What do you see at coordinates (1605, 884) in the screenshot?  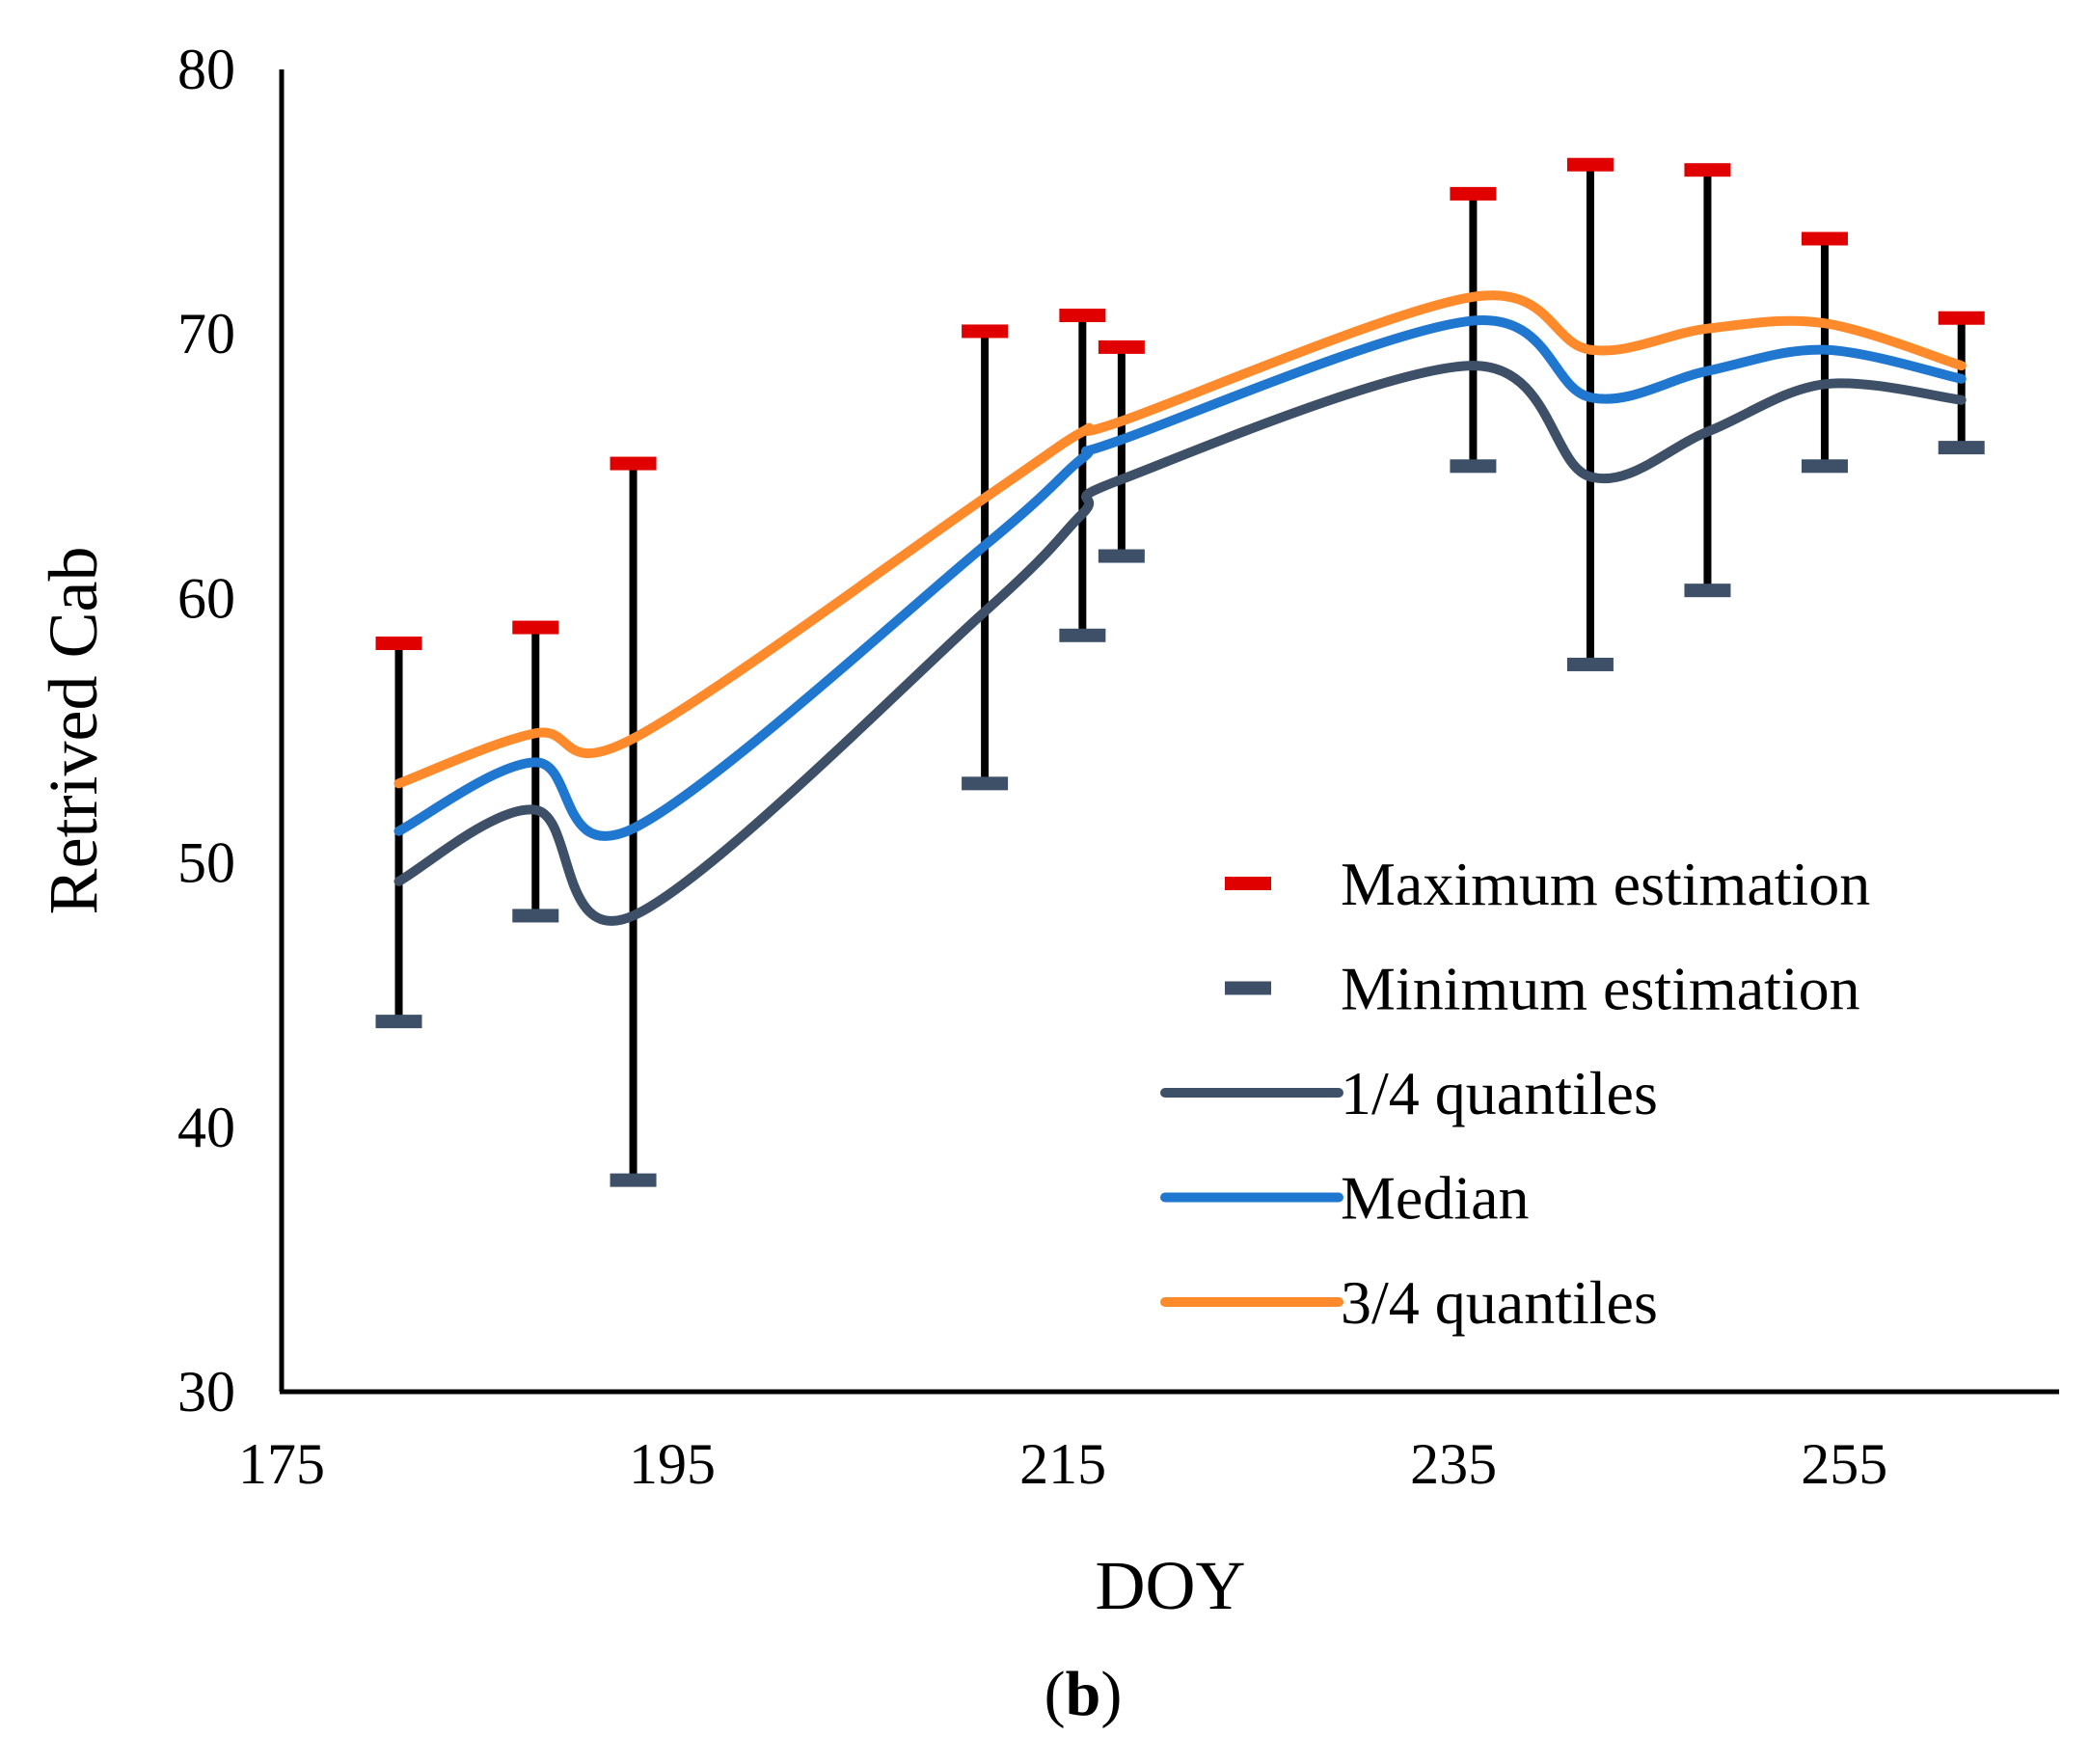 I see `legend-label-maximum-estimation: Maximum estimation` at bounding box center [1605, 884].